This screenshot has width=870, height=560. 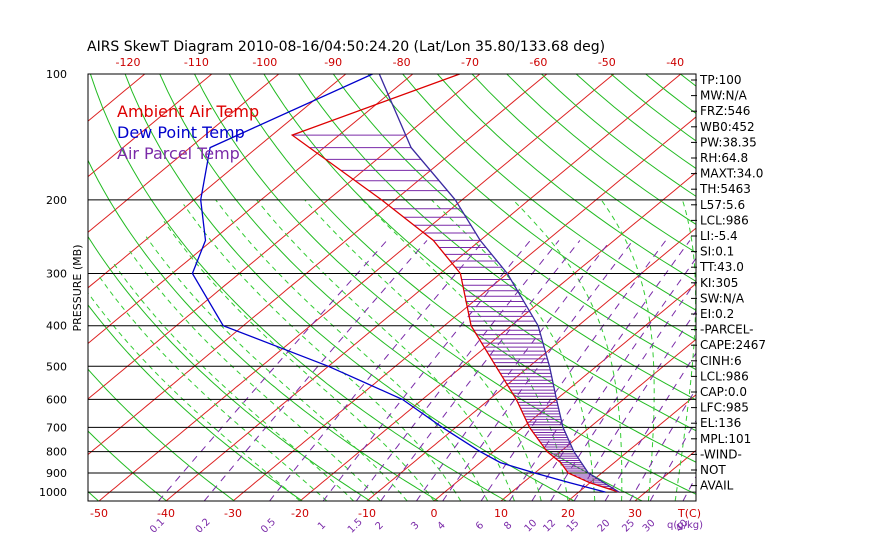 I want to click on pressure-axis: 100 200 300 400 500 600 700 800 900 1000, so click(x=53, y=283).